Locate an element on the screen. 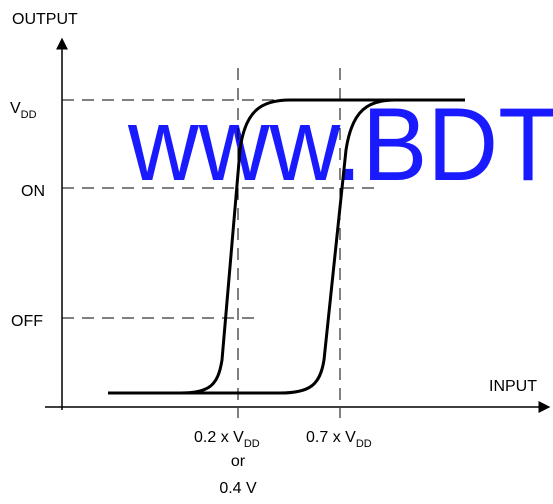 The height and width of the screenshot is (504, 553). y-axis-label: OUTPUT is located at coordinates (45, 19).